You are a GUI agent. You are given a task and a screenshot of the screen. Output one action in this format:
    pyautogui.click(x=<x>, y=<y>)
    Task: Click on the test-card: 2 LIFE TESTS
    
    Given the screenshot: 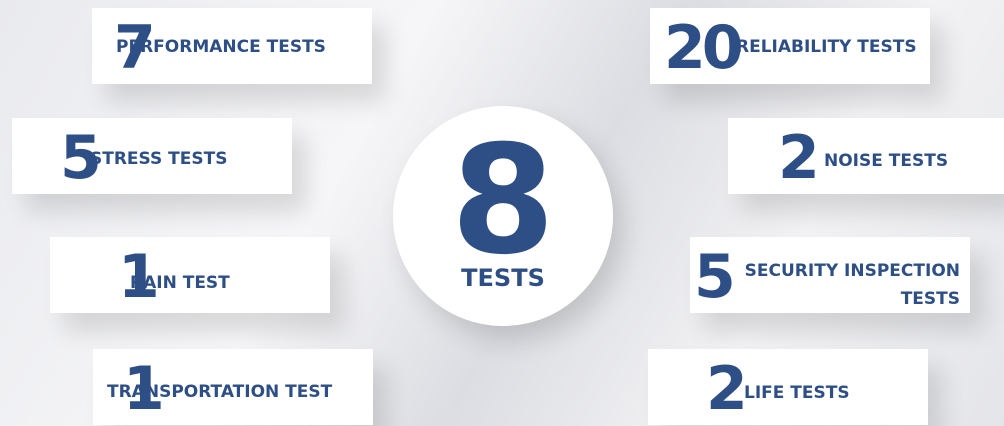 What is the action you would take?
    pyautogui.click(x=788, y=387)
    